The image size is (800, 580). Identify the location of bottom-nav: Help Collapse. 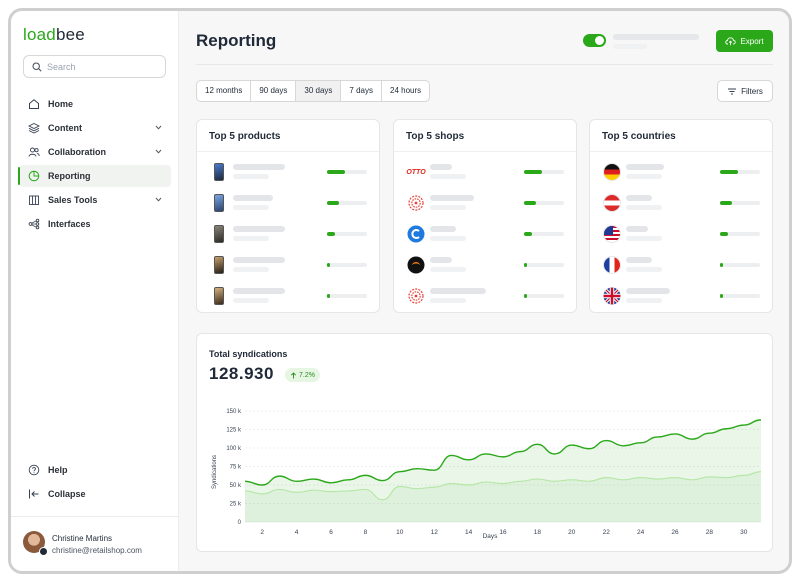
(95, 483).